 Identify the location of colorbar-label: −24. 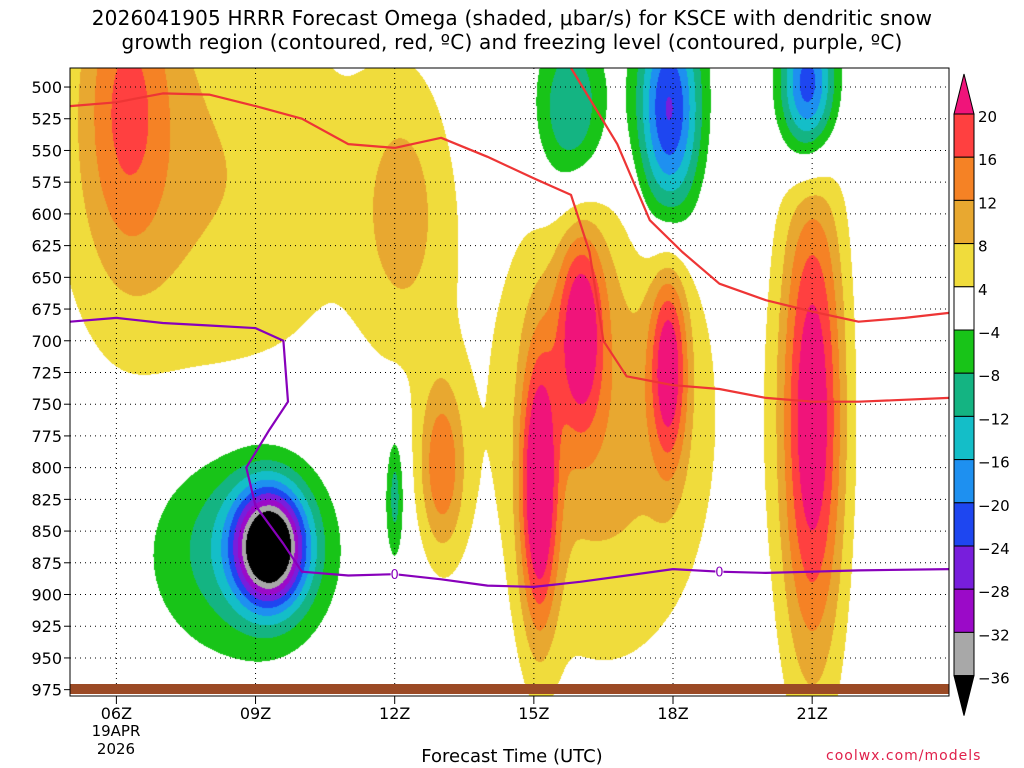
(994, 549).